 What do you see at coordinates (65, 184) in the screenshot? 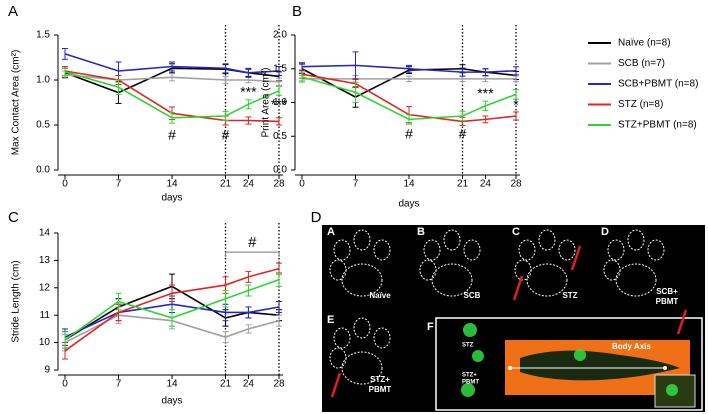
I see `x-tick-label: 0` at bounding box center [65, 184].